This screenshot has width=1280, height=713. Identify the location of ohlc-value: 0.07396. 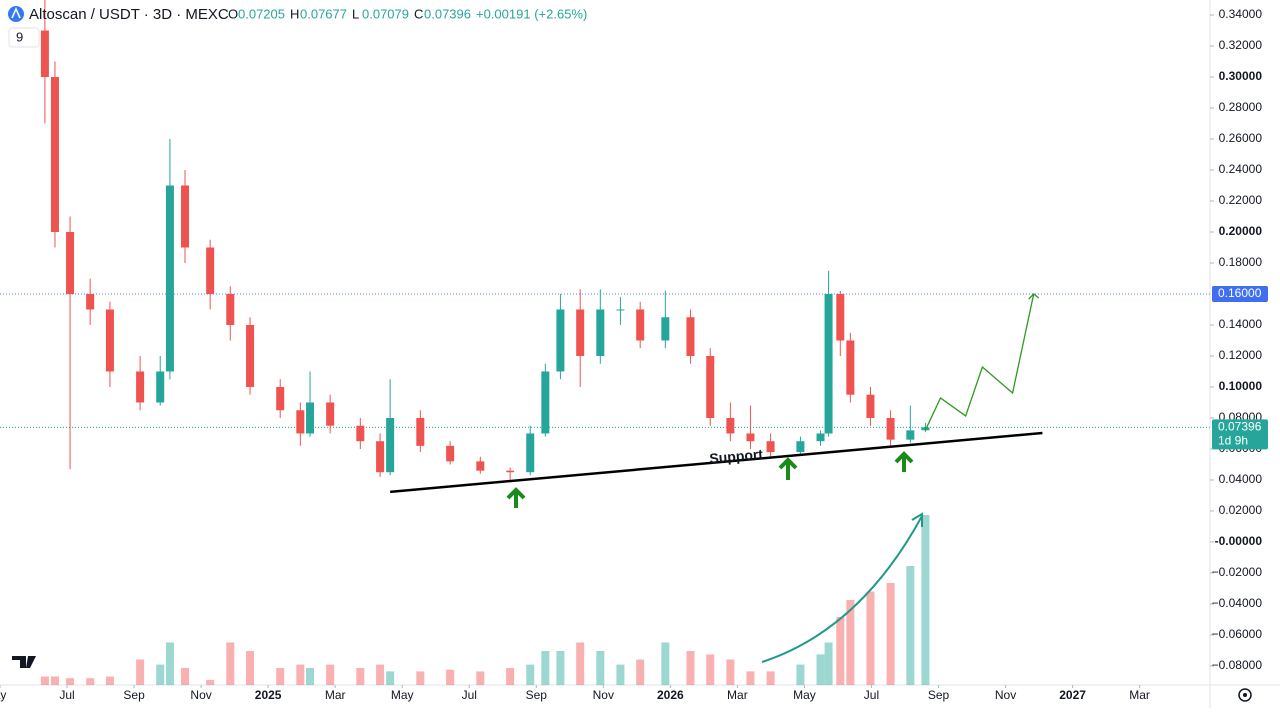
(447, 13).